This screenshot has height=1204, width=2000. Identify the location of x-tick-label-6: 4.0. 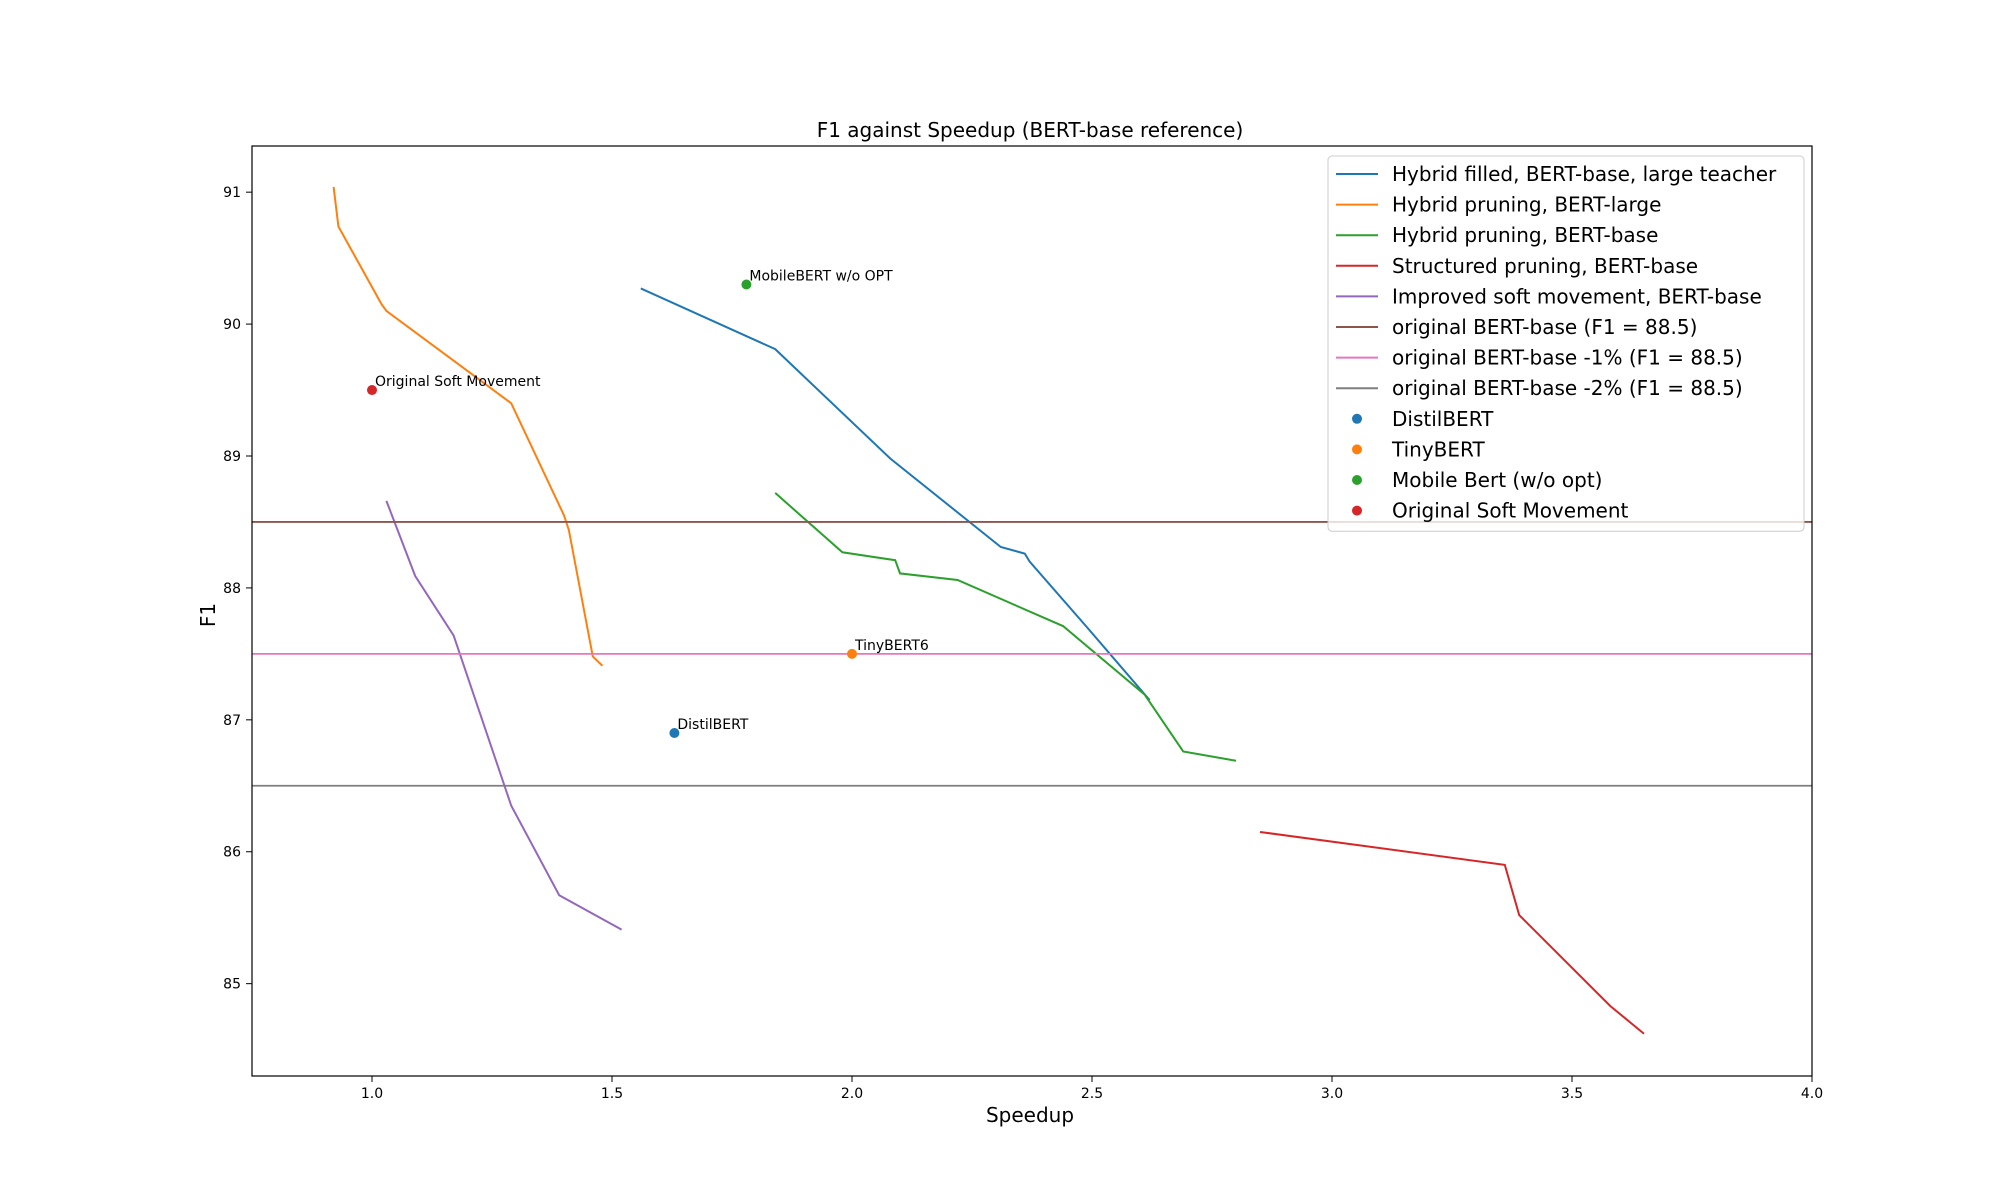
(1812, 1094).